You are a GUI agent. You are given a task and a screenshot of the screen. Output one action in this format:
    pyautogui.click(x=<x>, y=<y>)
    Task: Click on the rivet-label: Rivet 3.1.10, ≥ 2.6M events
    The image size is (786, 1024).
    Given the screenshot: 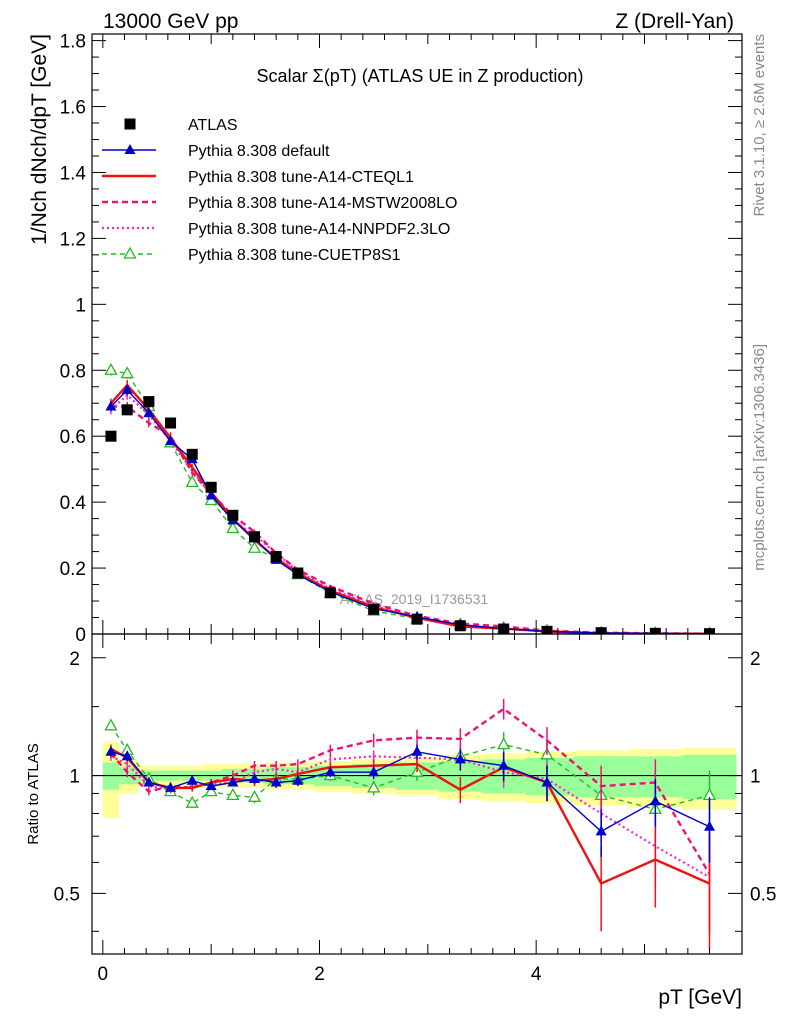 What is the action you would take?
    pyautogui.click(x=759, y=125)
    